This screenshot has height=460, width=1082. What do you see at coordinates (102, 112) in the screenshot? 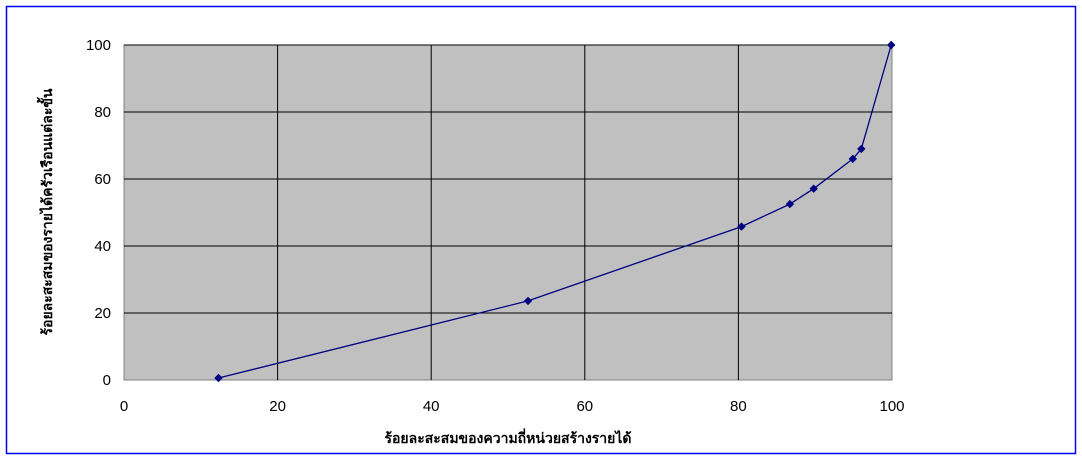
I see `y-tick-label: 80` at bounding box center [102, 112].